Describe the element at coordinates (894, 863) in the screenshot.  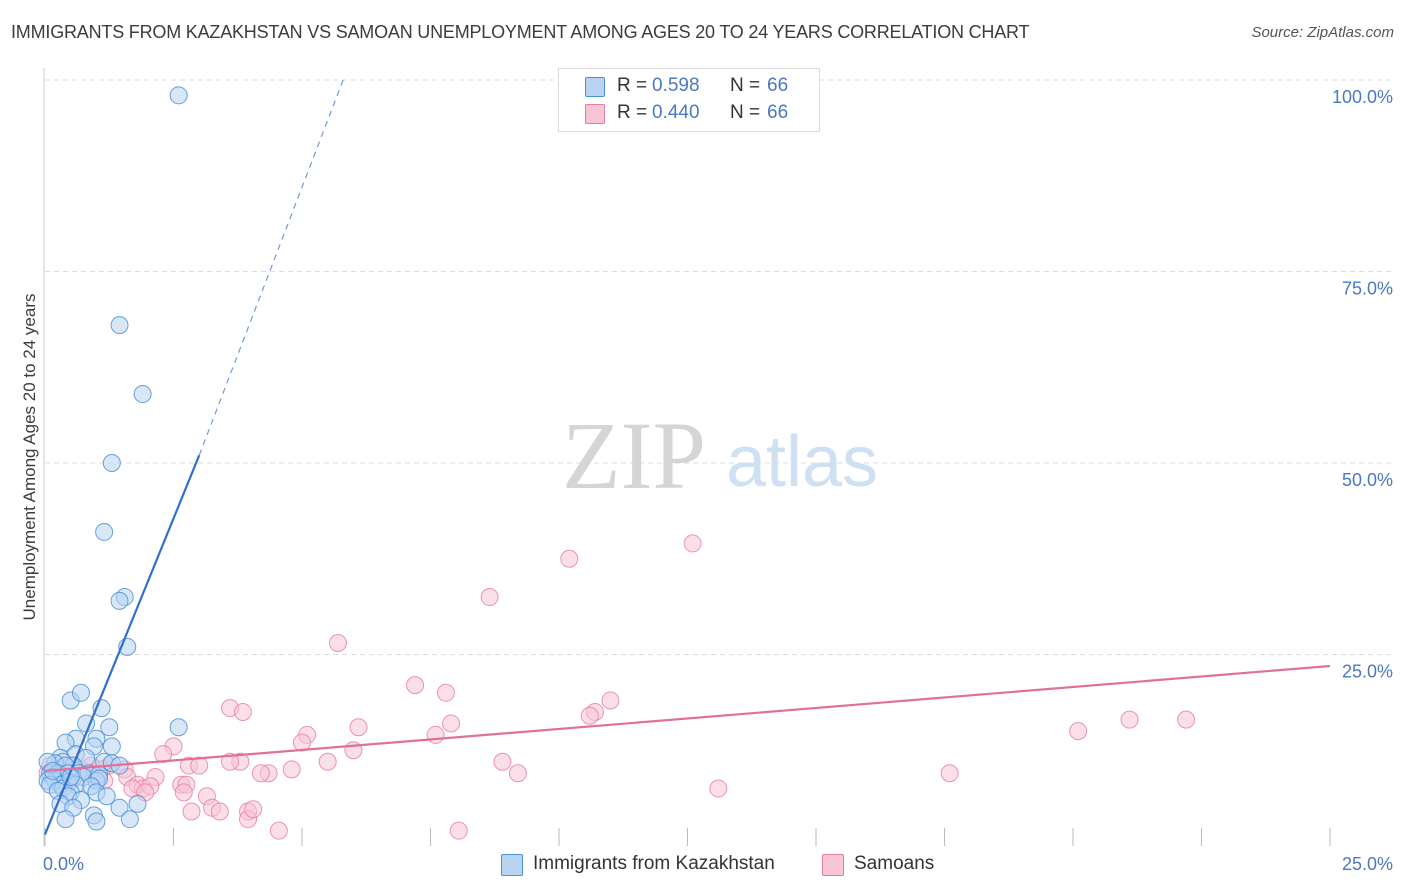
I see `bottom-legend-label: Samoans` at that location.